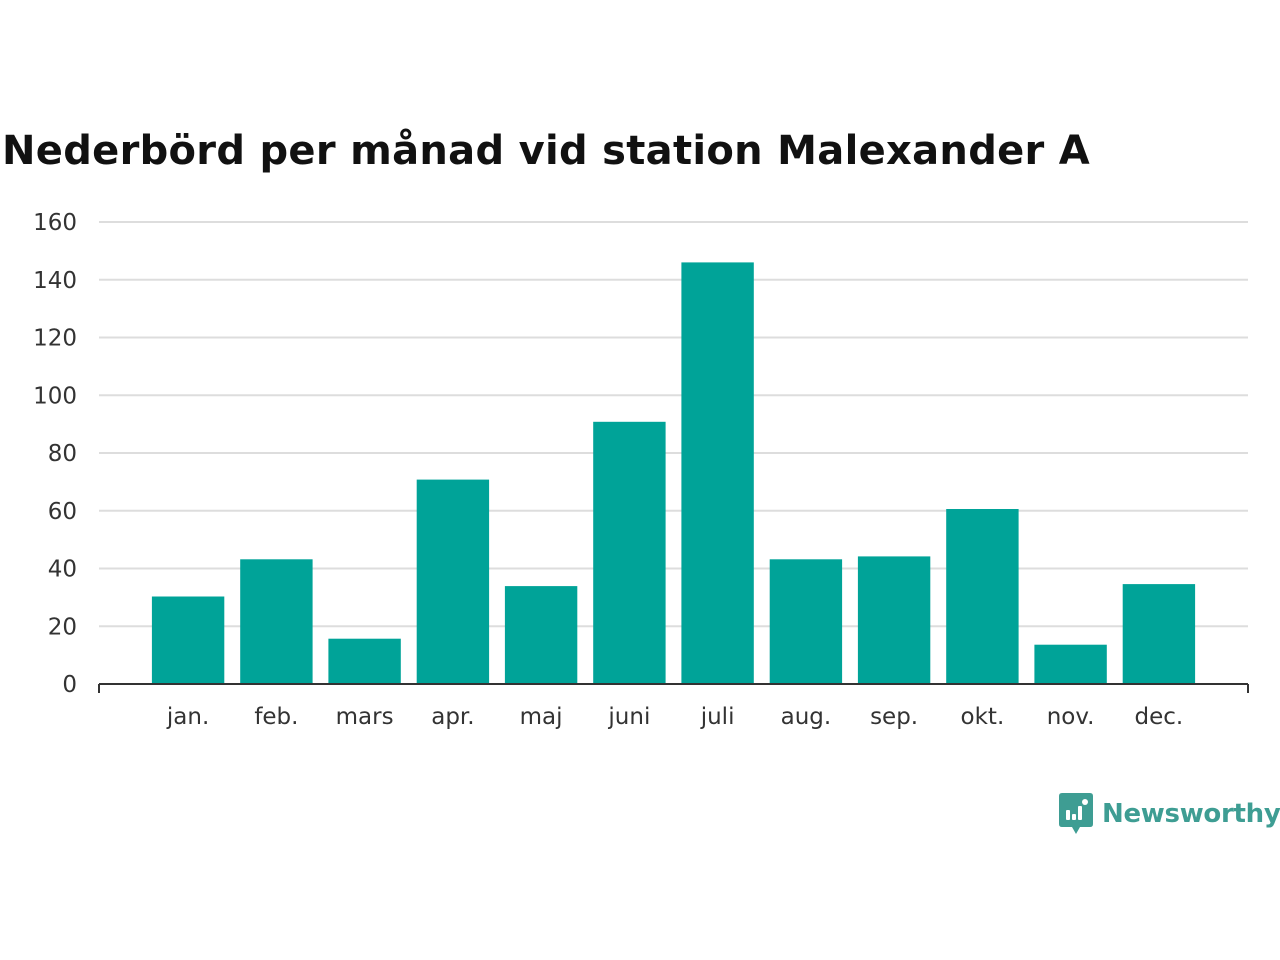 This screenshot has width=1280, height=960. What do you see at coordinates (1159, 717) in the screenshot?
I see `x-tick-label-dec: dec.` at bounding box center [1159, 717].